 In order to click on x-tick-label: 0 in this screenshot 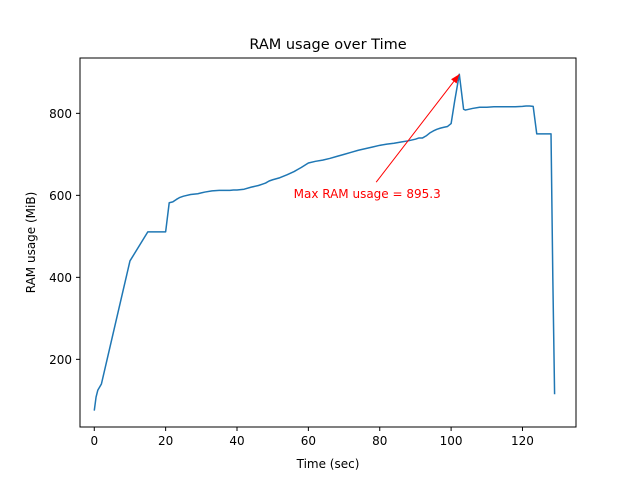, I will do `click(94, 441)`.